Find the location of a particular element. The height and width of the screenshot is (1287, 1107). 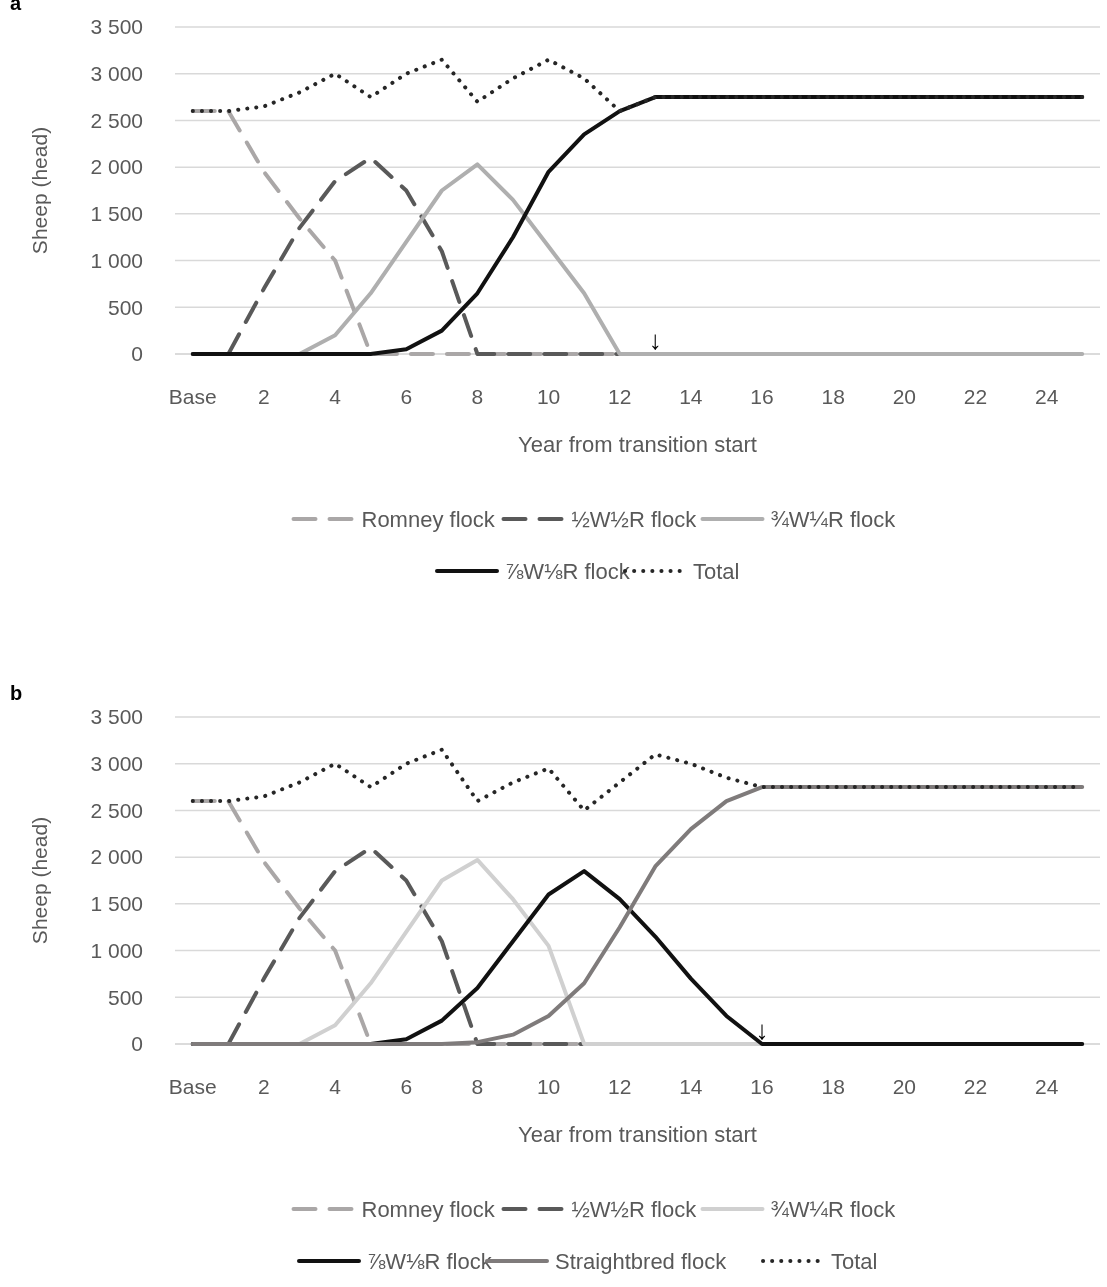

legend-label: Straightbred flock is located at coordinates (641, 1261).